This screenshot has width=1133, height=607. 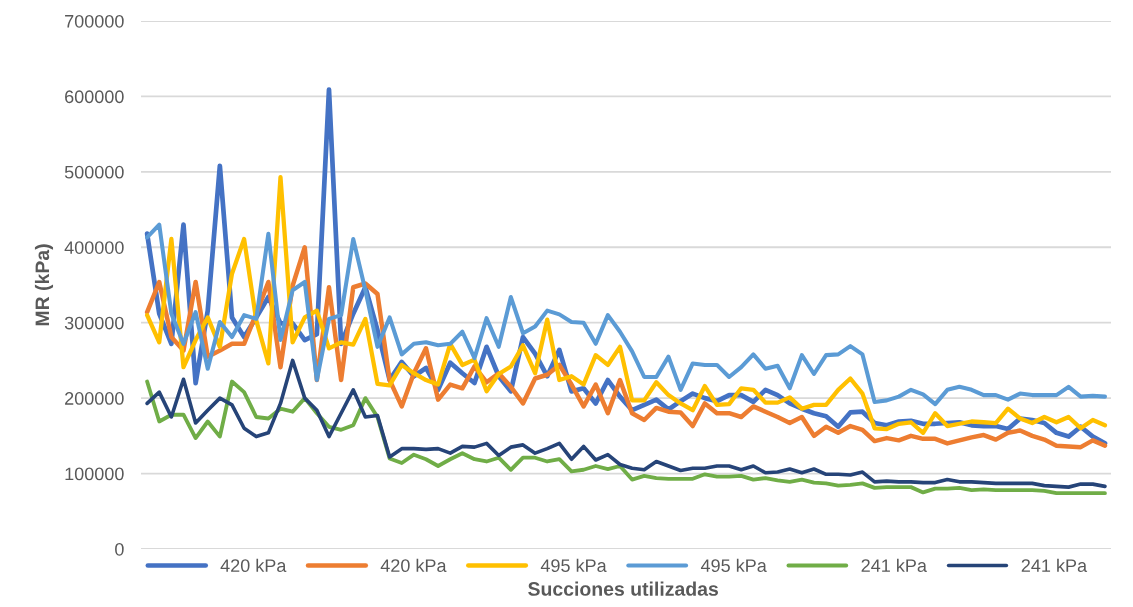 What do you see at coordinates (44, 285) in the screenshot?
I see `y-axis-title: MR (kPa)` at bounding box center [44, 285].